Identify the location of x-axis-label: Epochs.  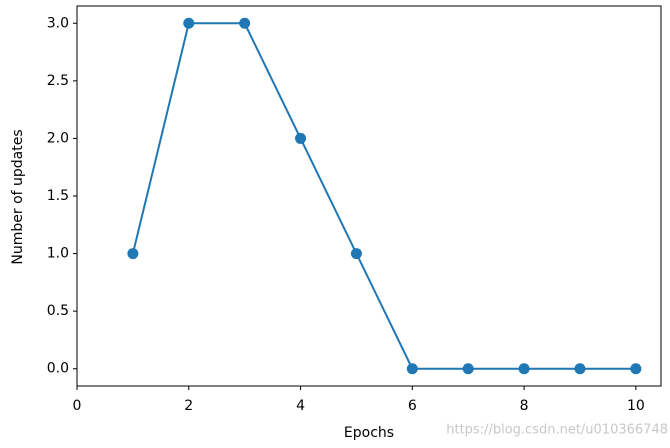
(369, 433).